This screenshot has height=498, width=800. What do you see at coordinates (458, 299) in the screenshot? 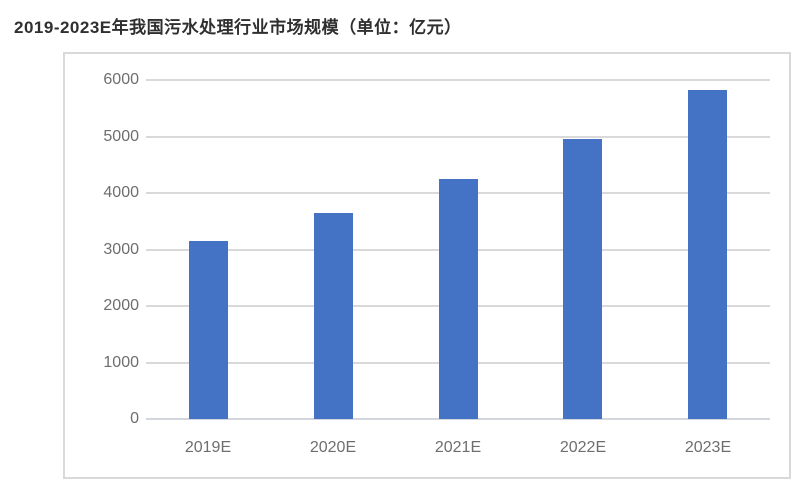
I see `bar-2021E` at bounding box center [458, 299].